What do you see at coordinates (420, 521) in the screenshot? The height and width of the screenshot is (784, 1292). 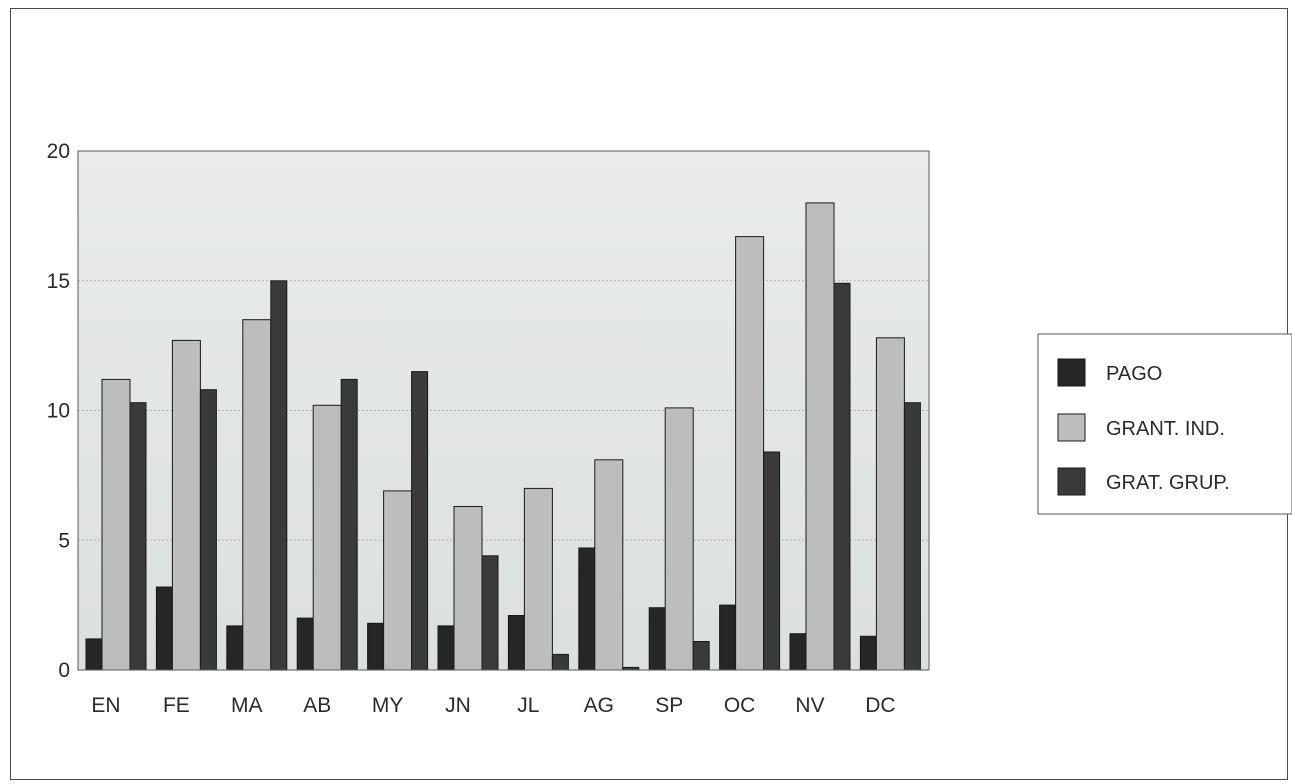 I see `bar-grat-grup-my` at bounding box center [420, 521].